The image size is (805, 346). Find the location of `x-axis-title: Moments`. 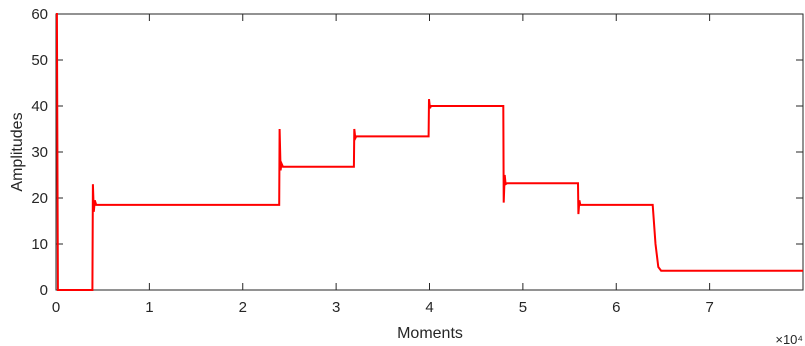

x-axis-title: Moments is located at coordinates (430, 333).